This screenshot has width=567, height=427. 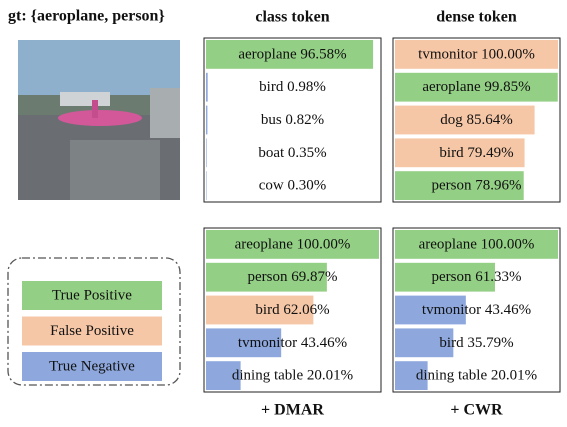 What do you see at coordinates (498, 278) in the screenshot?
I see `value-label: 61.33%` at bounding box center [498, 278].